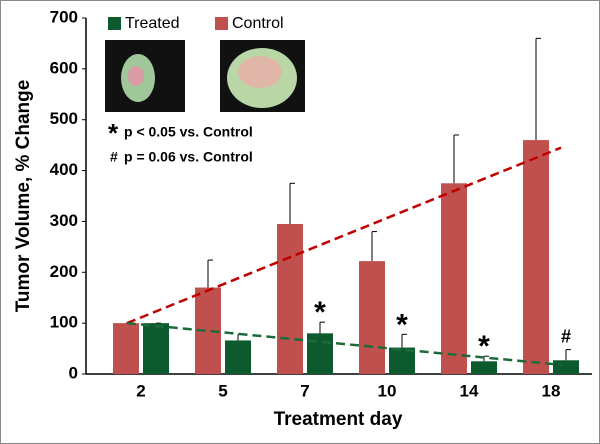  I want to click on x-tick-label: 7, so click(304, 390).